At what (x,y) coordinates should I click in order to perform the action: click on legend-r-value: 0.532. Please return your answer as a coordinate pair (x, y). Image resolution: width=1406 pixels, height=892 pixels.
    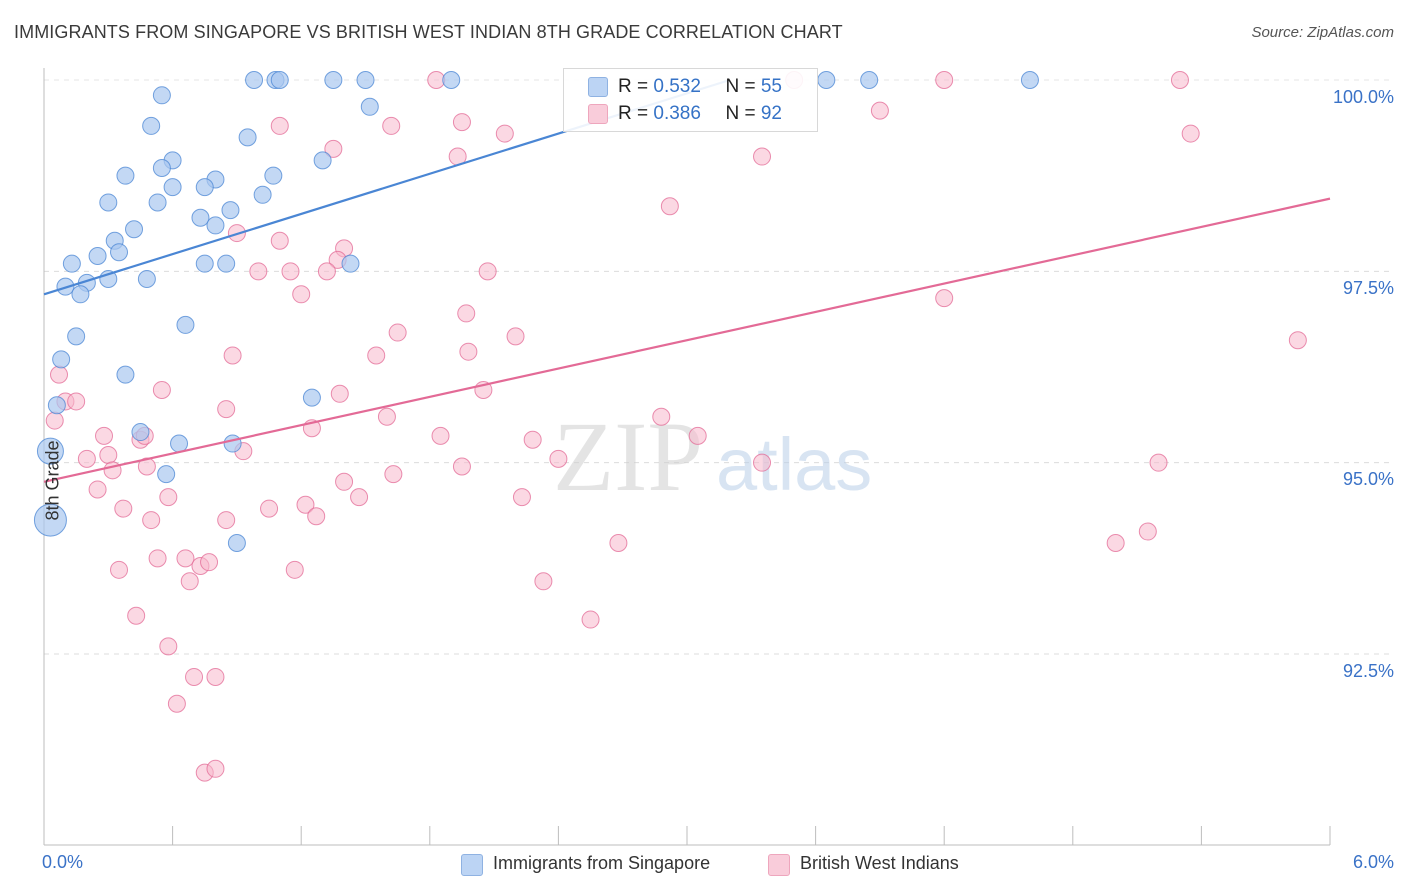
    Looking at the image, I should click on (677, 86).